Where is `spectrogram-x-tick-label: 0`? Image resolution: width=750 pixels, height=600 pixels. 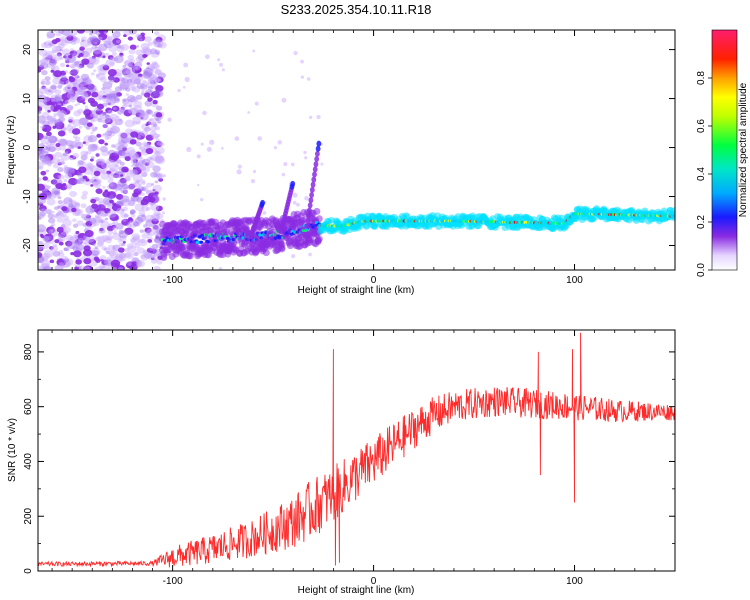
spectrogram-x-tick-label: 0 is located at coordinates (374, 280).